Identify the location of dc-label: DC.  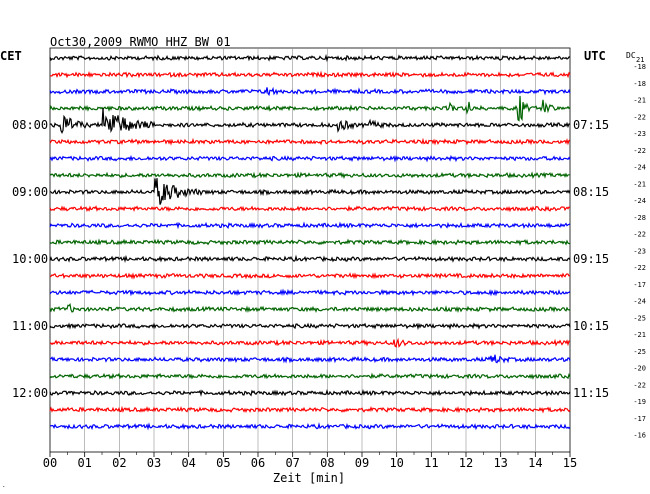
(631, 55).